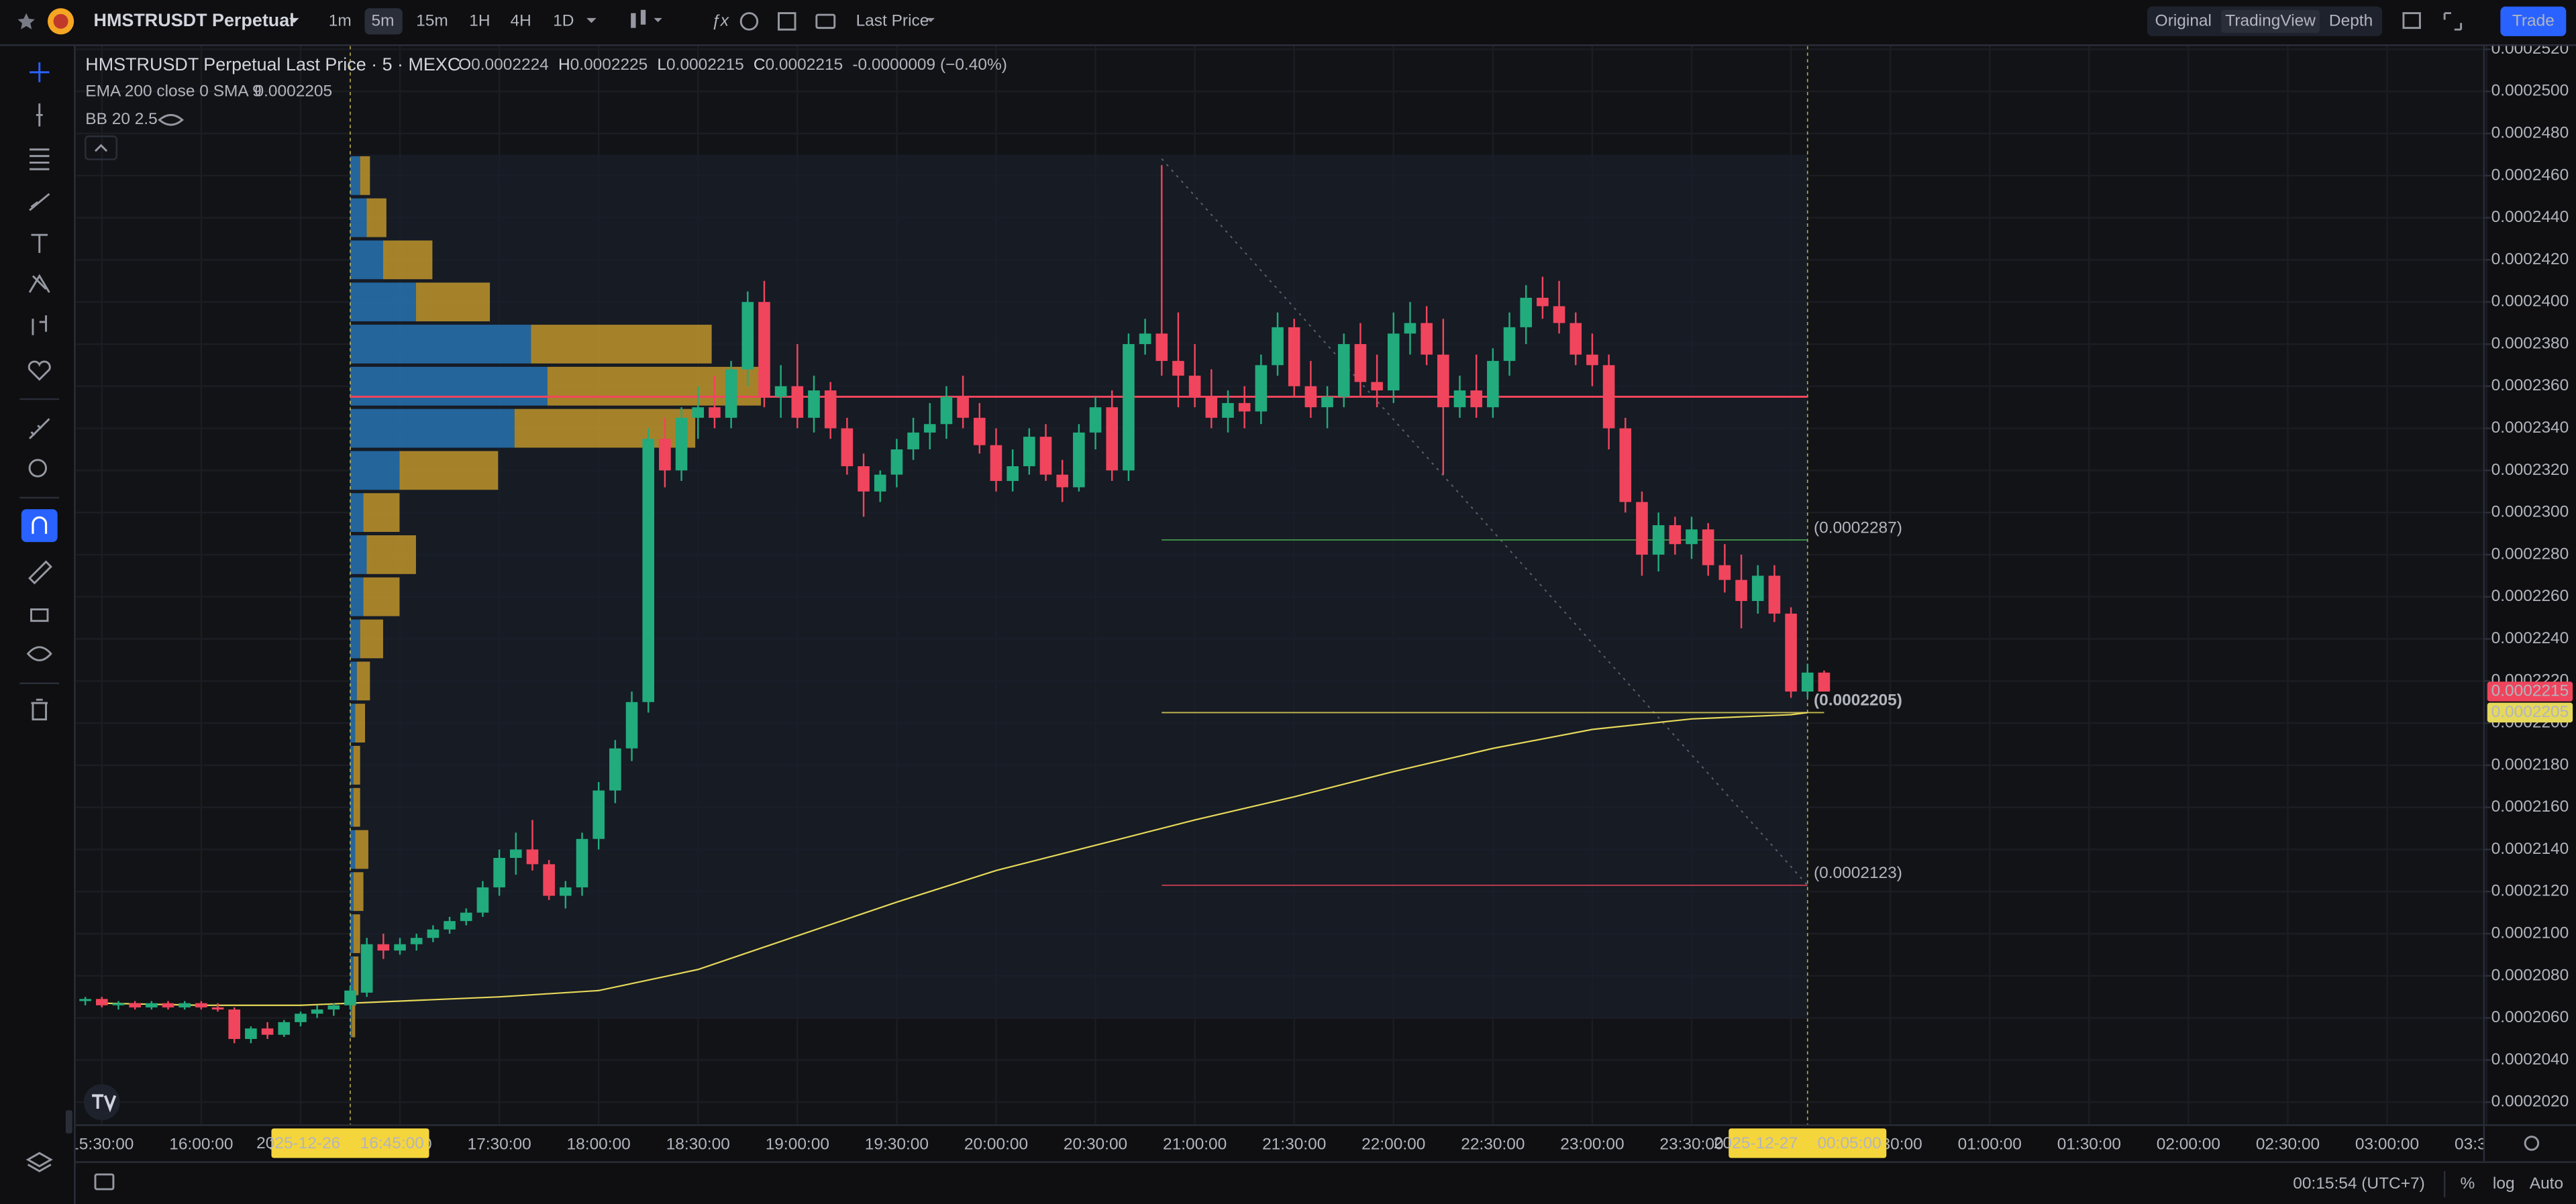  What do you see at coordinates (2504, 1183) in the screenshot?
I see `log-toggle: log` at bounding box center [2504, 1183].